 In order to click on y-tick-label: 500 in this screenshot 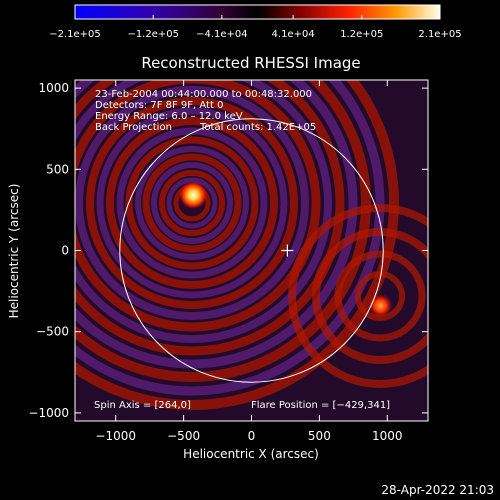, I will do `click(57, 169)`.